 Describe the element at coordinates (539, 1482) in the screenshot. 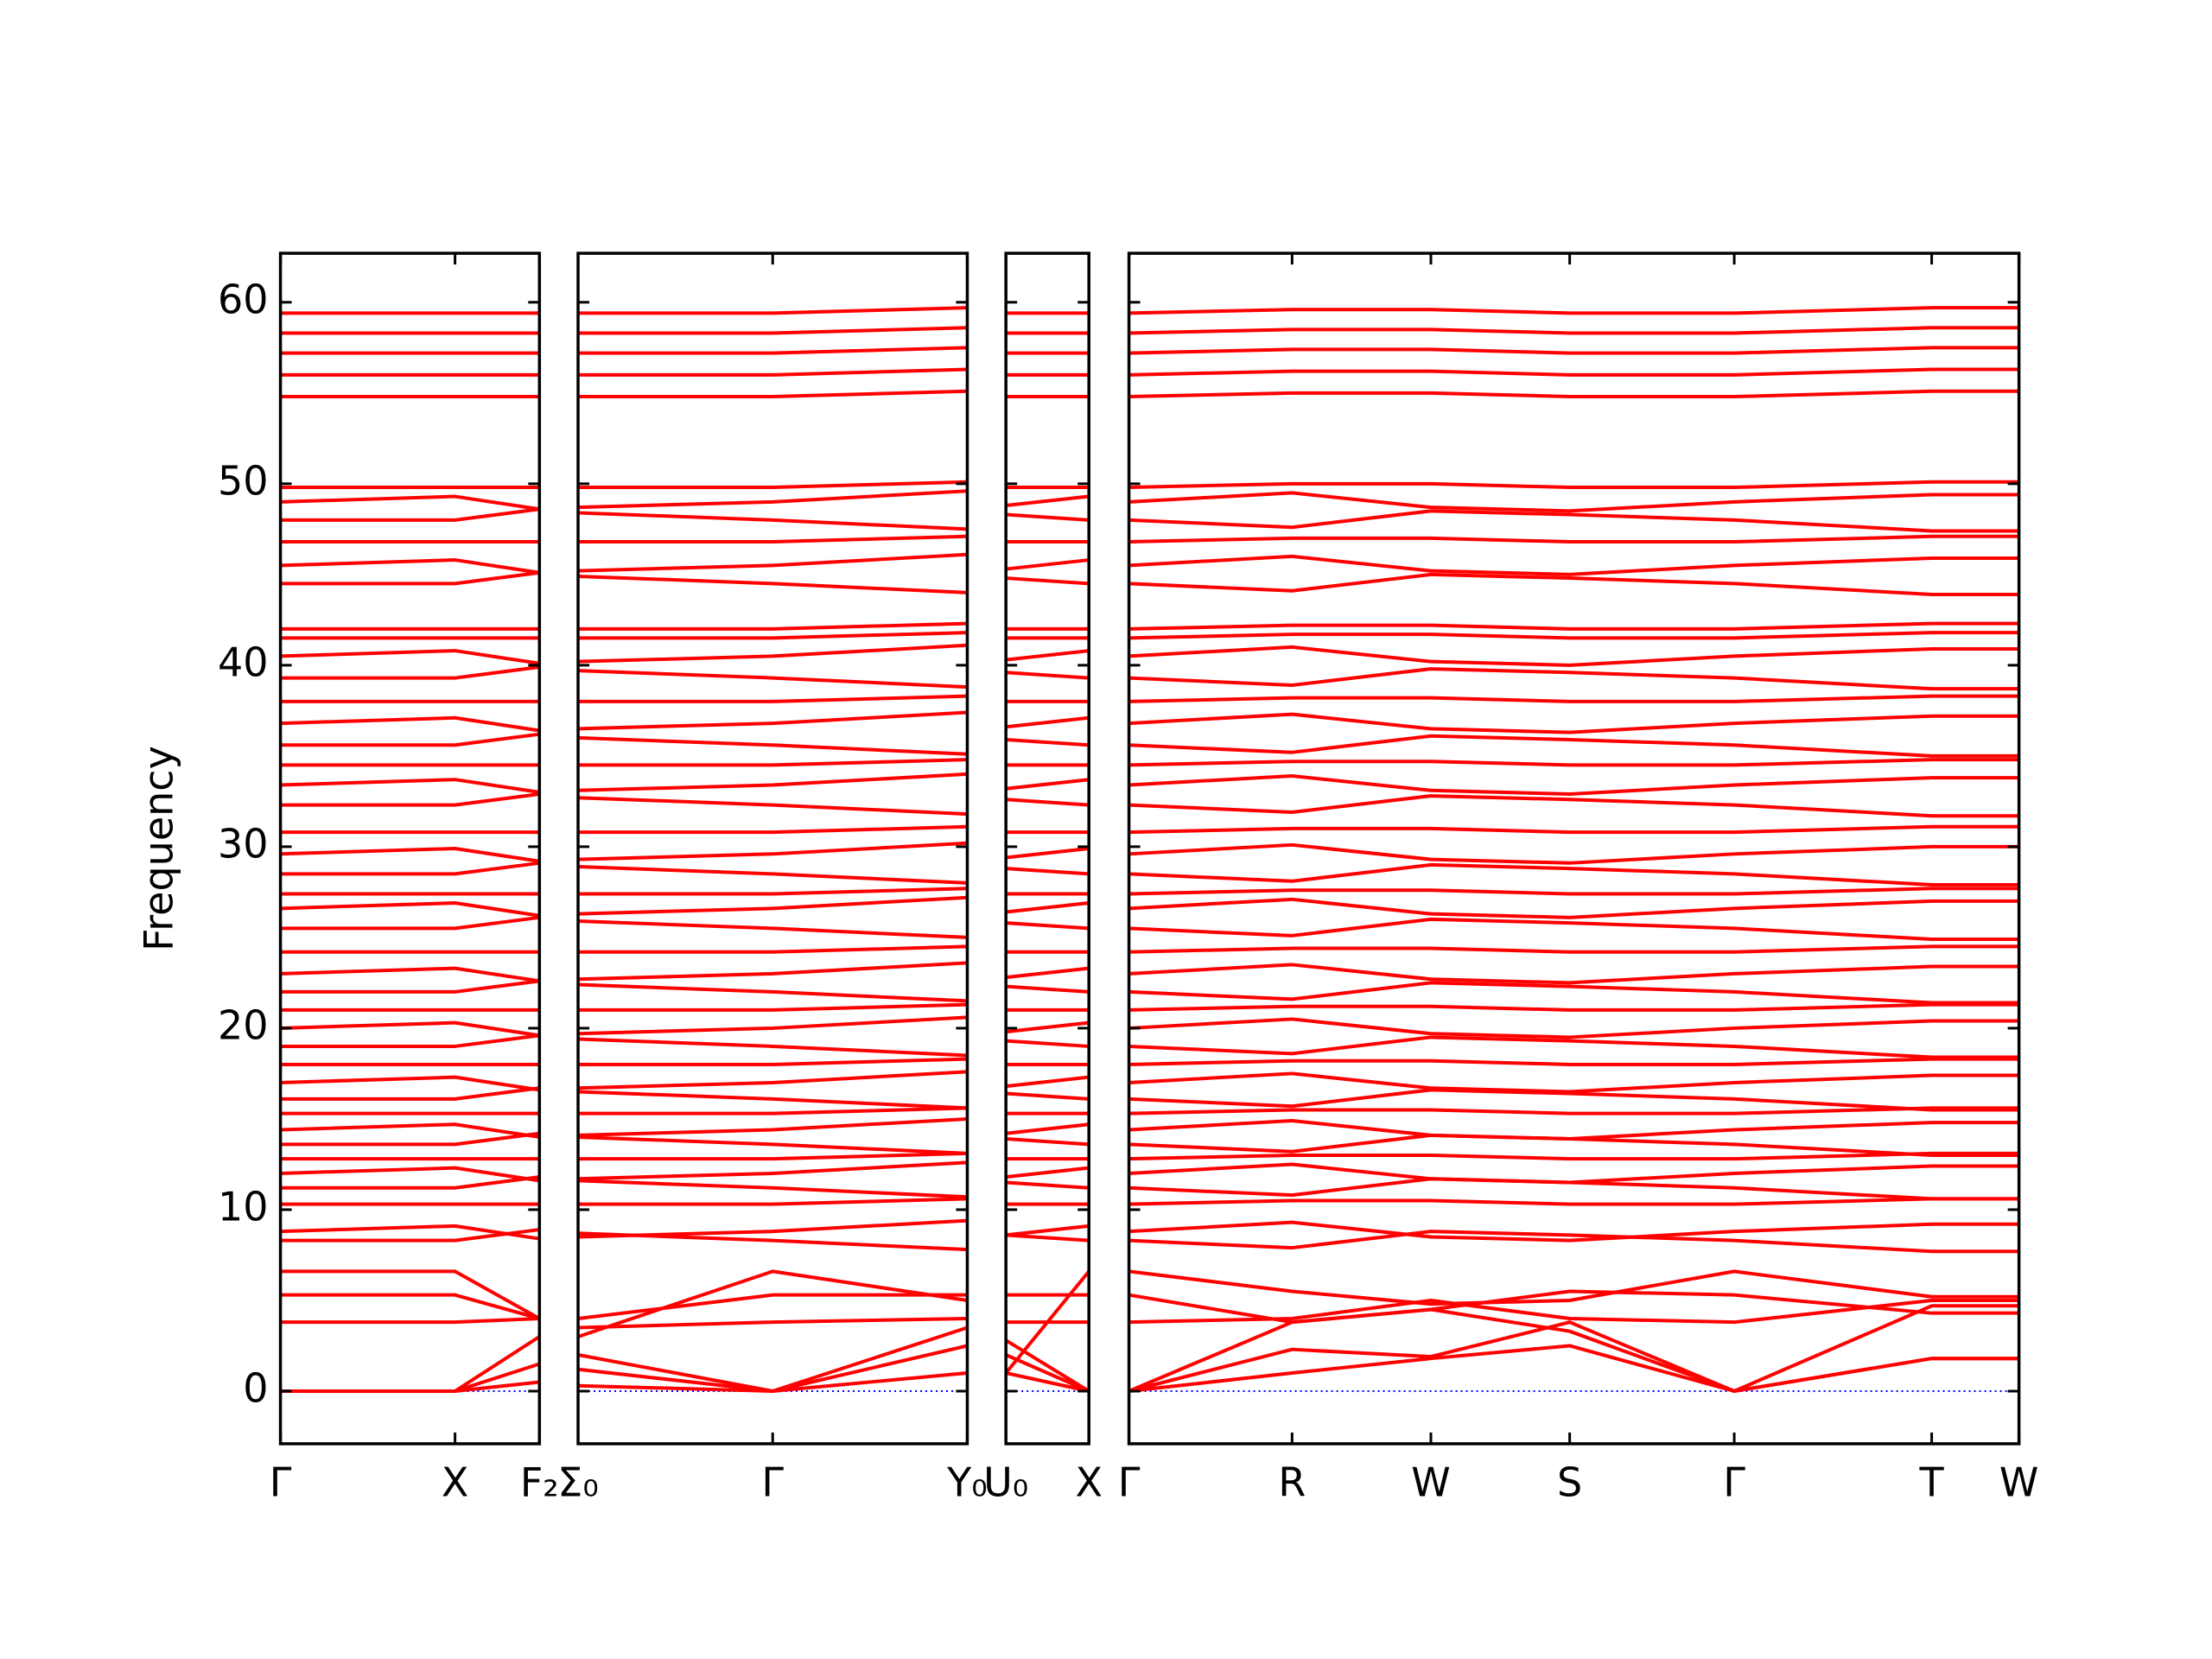

I see `x-tick-label: F₂` at that location.